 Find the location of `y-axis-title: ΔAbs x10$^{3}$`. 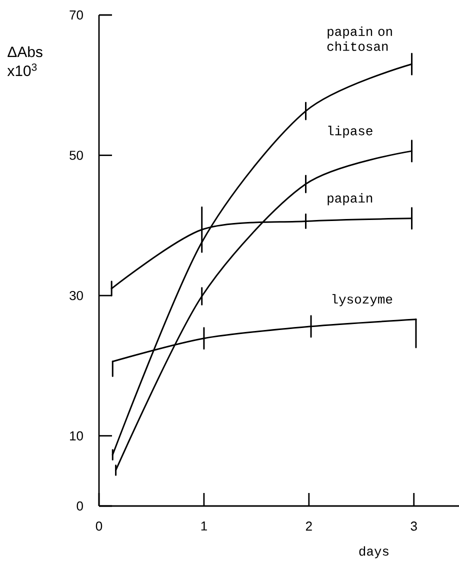

y-axis-title: ΔAbs x10$^{3}$ is located at coordinates (24, 61).